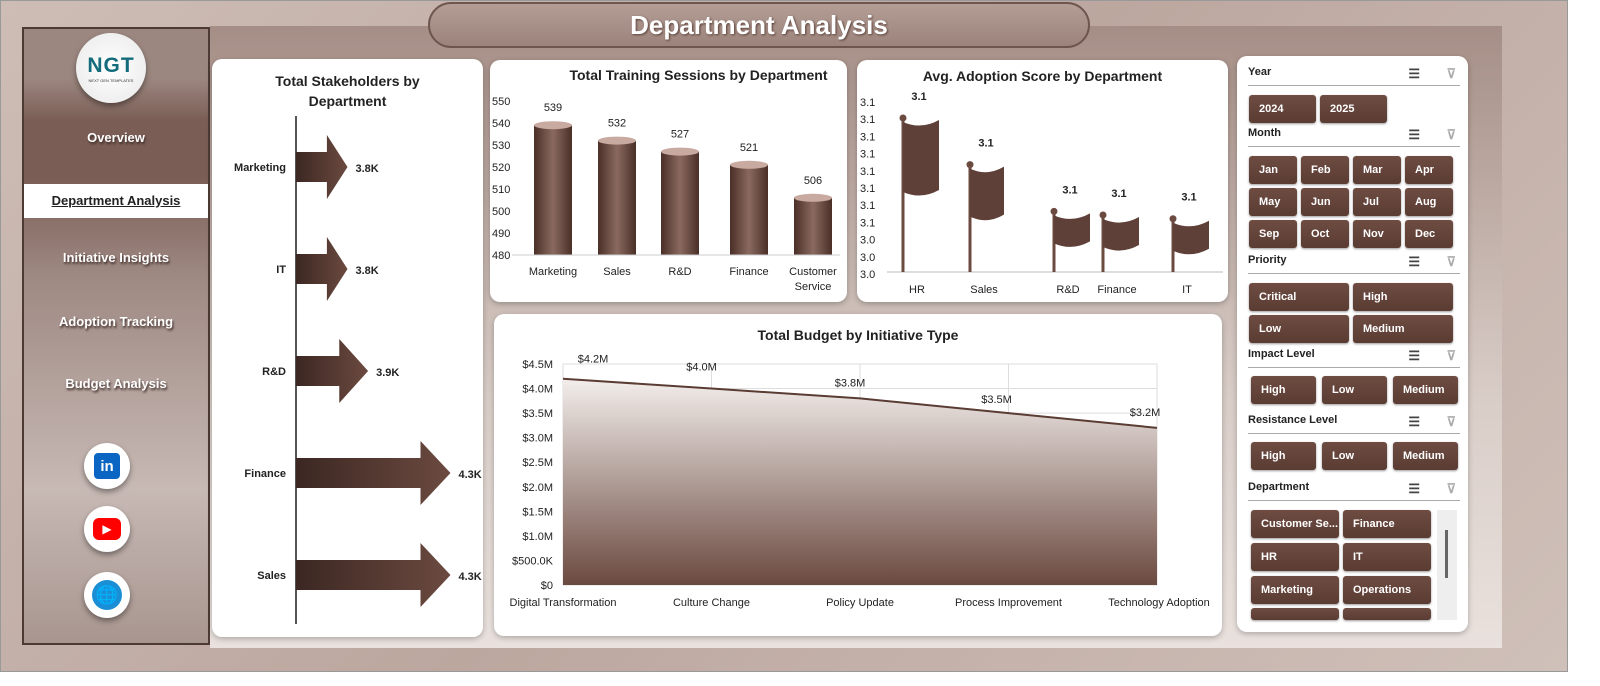 Image resolution: width=1600 pixels, height=686 pixels. What do you see at coordinates (1325, 202) in the screenshot?
I see `slicer-item: Jun` at bounding box center [1325, 202].